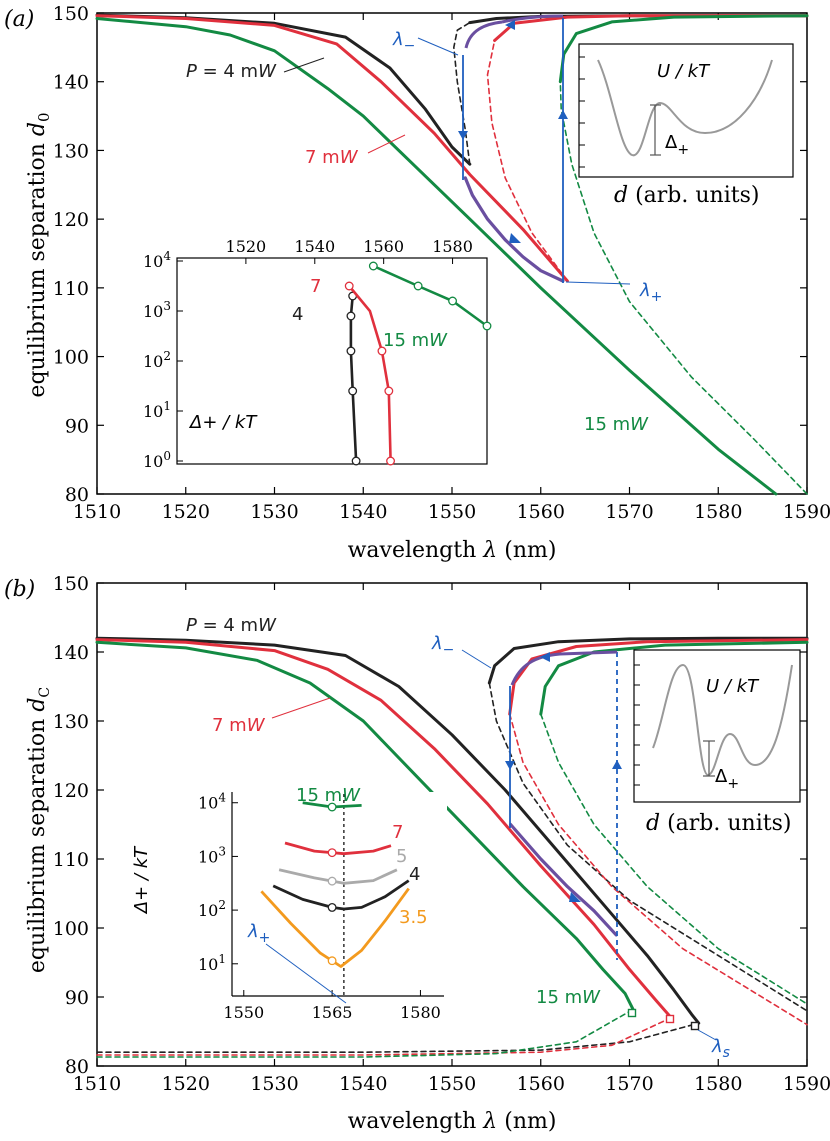 This screenshot has height=1141, width=830. I want to click on panel-a-inset-ytick-label: 10¹, so click(157, 410).